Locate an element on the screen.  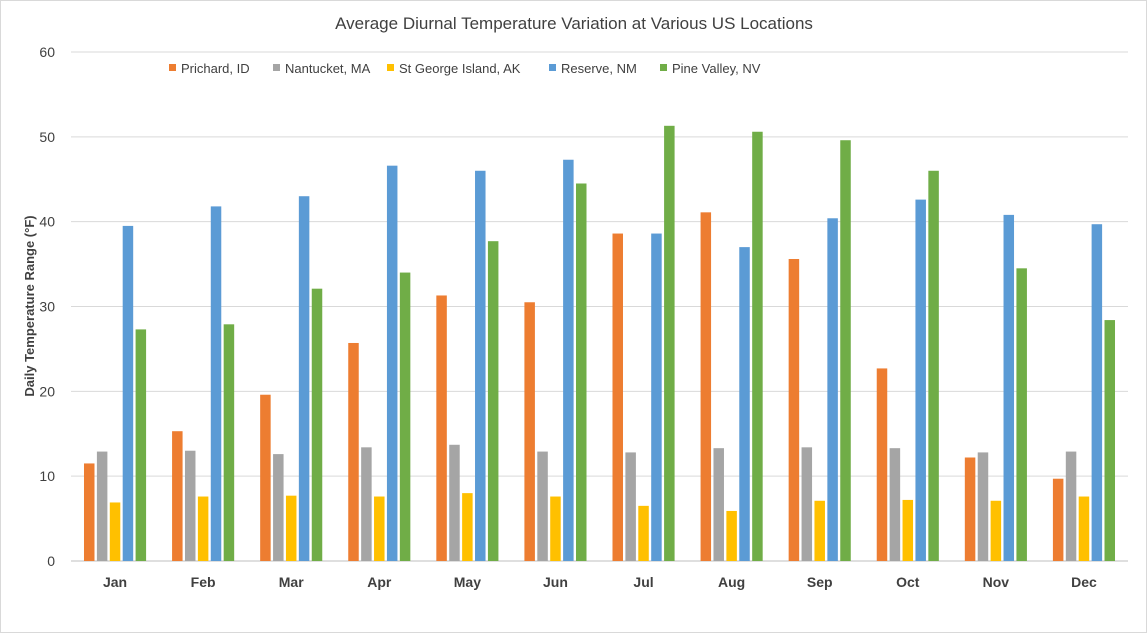
x-tick-label: Aug is located at coordinates (731, 582).